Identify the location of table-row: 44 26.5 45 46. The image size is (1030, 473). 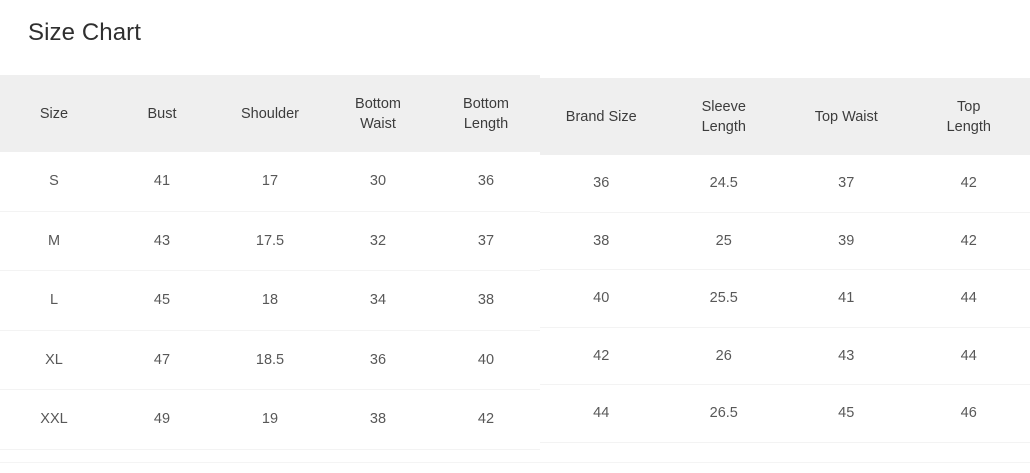
(785, 413).